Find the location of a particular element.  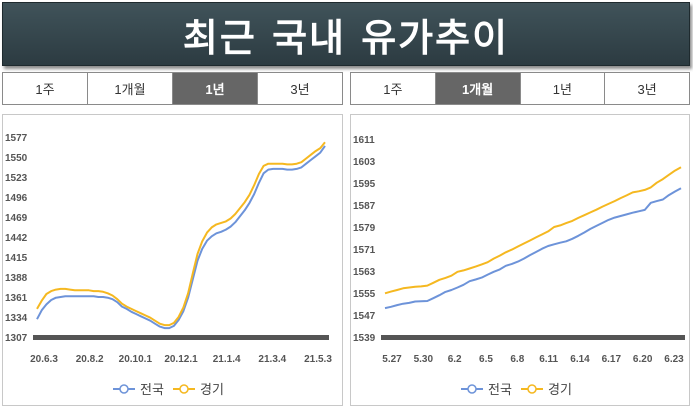

right-tab-3year: 3년 is located at coordinates (647, 89).